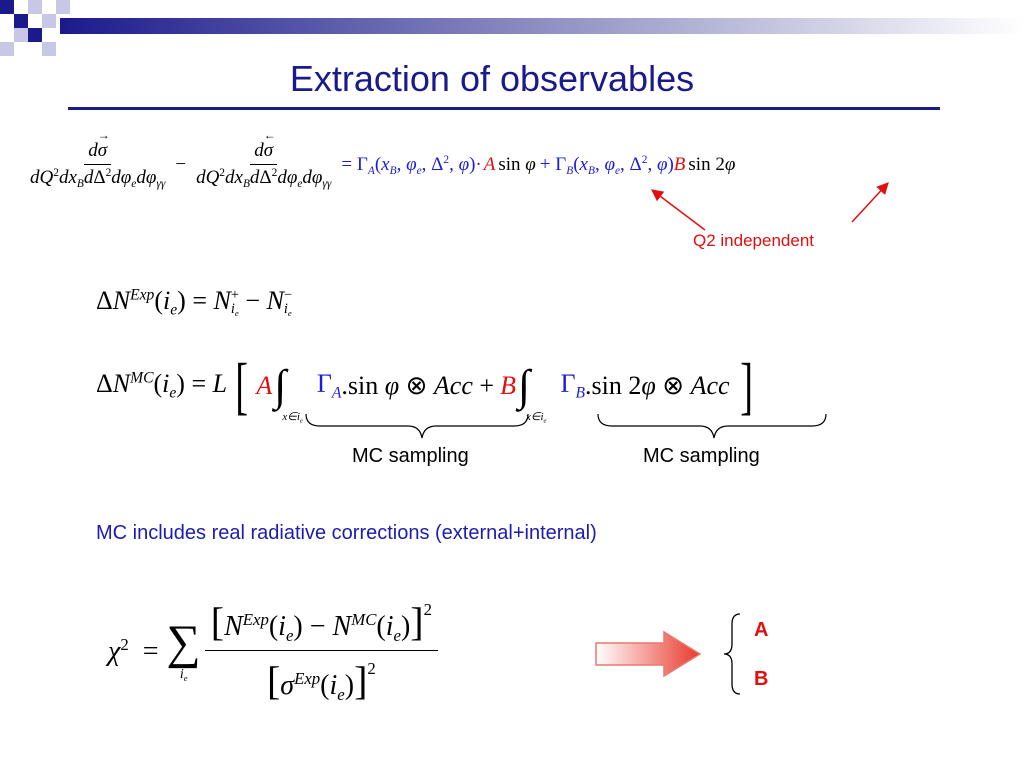  Describe the element at coordinates (517, 164) in the screenshot. I see `sin-phi: sin φ` at that location.